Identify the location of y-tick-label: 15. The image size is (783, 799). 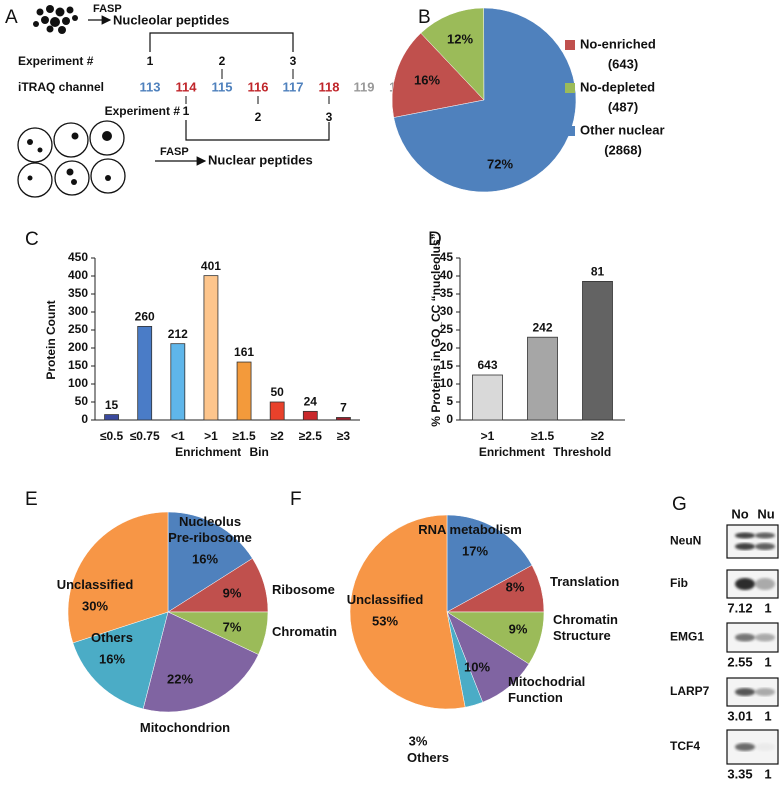
(447, 365).